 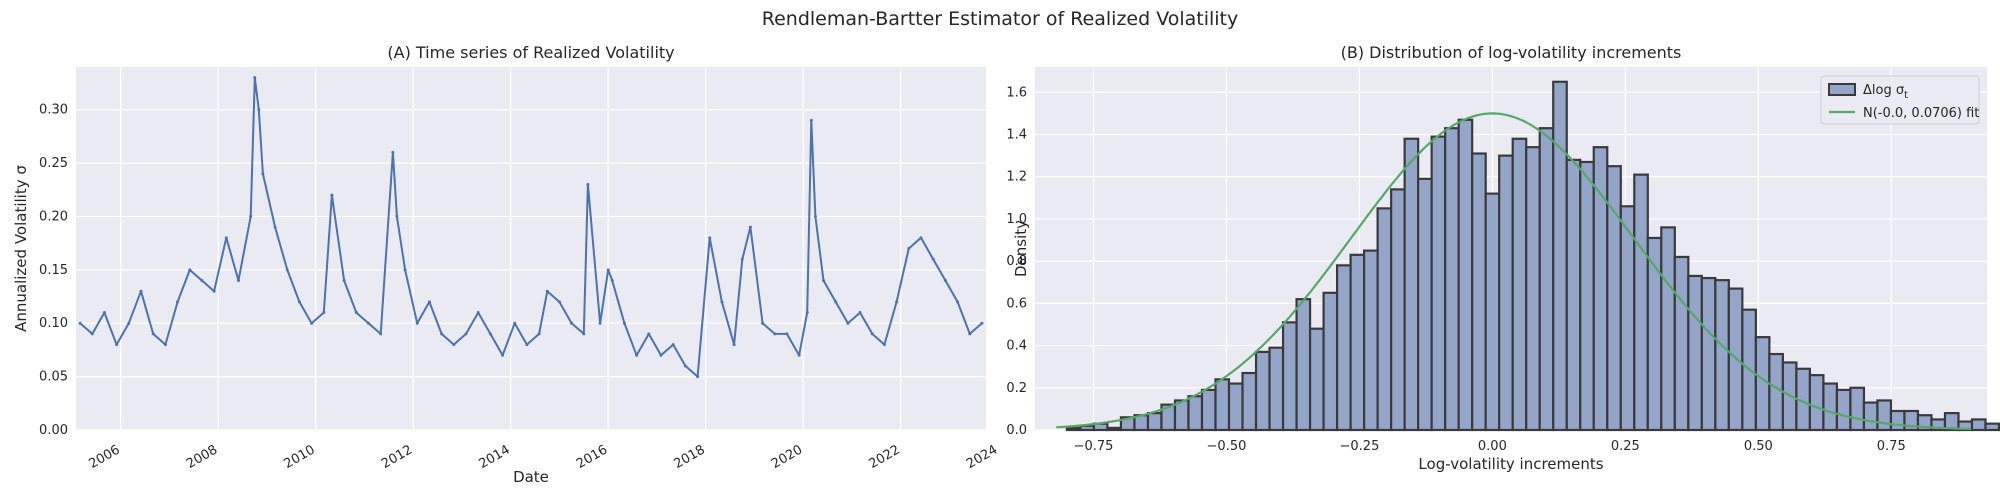 I want to click on panel-b-x-tick-label: 0.25, so click(x=1625, y=446).